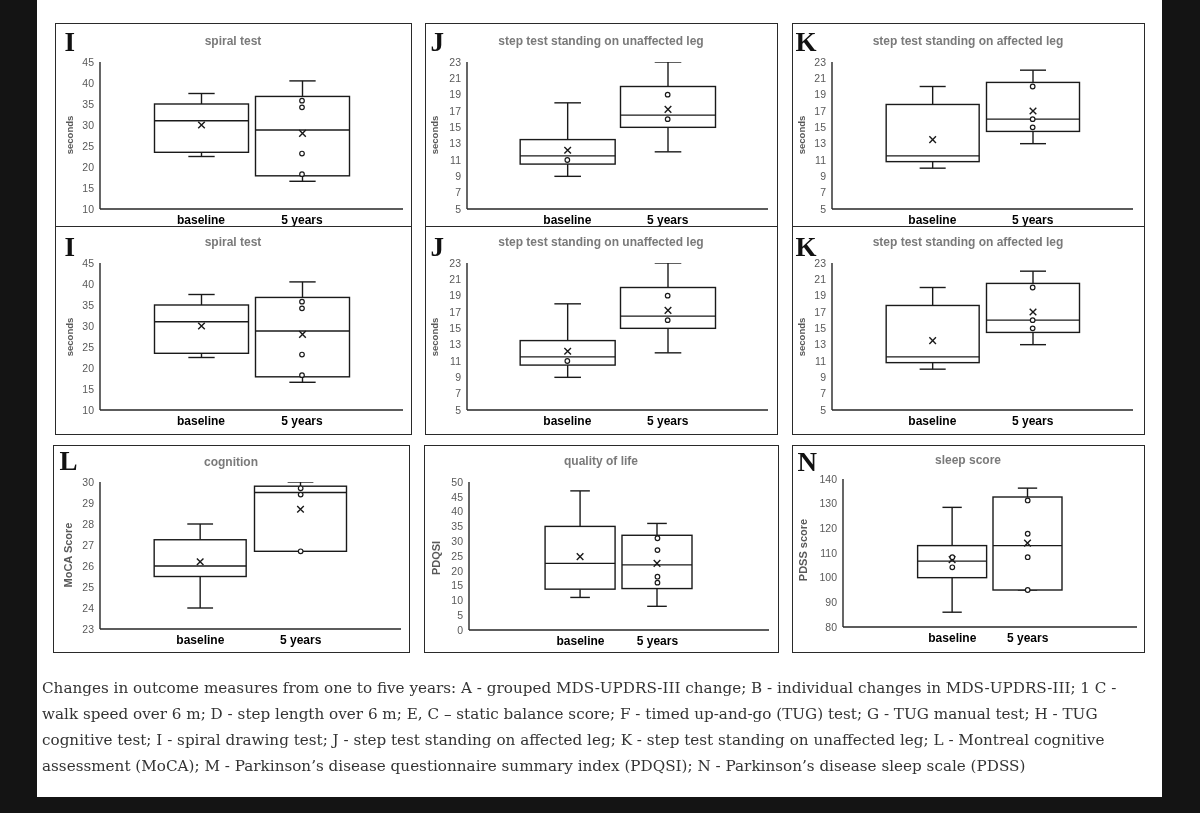 Image resolution: width=1200 pixels, height=813 pixels. What do you see at coordinates (68, 460) in the screenshot?
I see `text: L` at bounding box center [68, 460].